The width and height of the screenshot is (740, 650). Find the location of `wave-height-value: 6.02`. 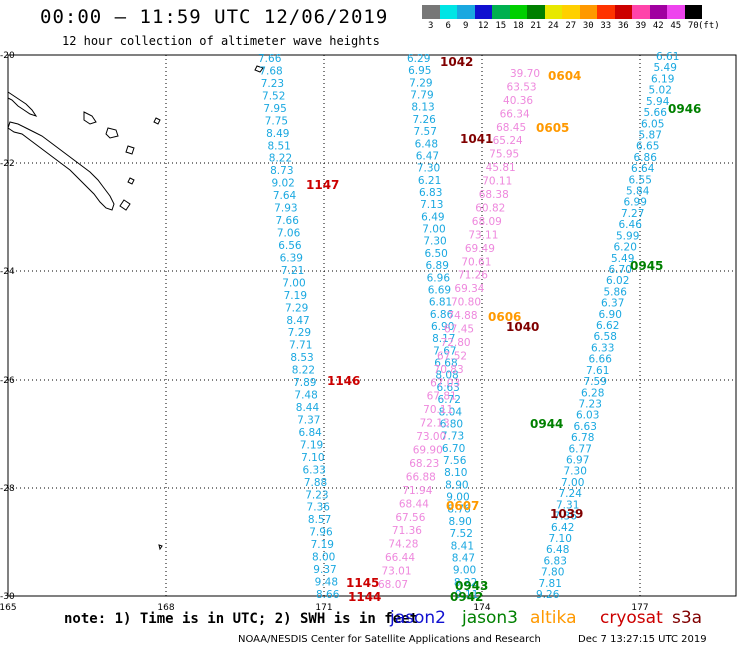

wave-height-value: 6.02 is located at coordinates (617, 281).